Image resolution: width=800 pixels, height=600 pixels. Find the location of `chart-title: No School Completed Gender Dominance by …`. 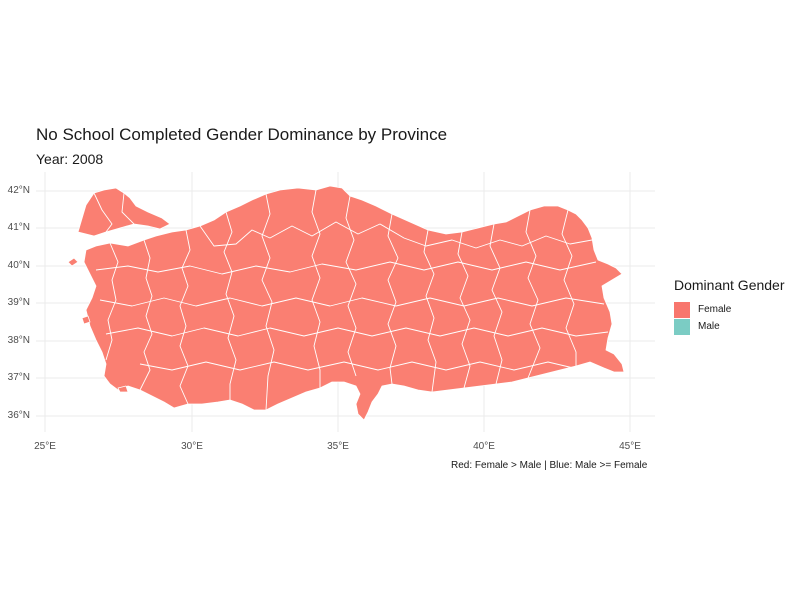

chart-title: No School Completed Gender Dominance by … is located at coordinates (242, 134).